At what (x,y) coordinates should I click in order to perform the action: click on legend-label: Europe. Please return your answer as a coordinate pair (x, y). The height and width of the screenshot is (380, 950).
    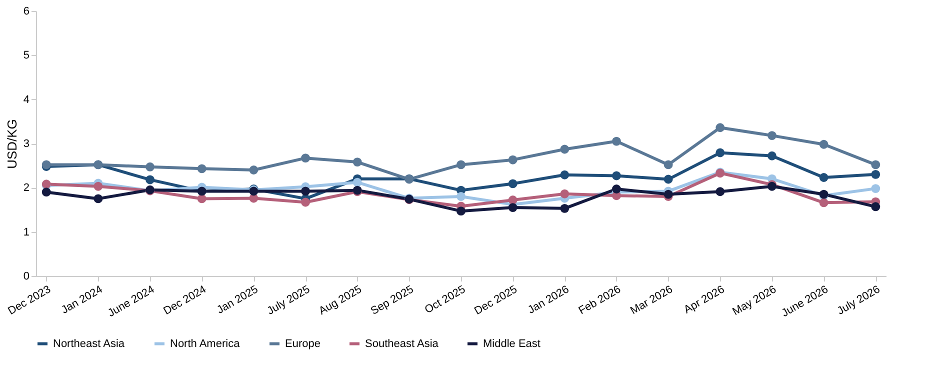
    Looking at the image, I should click on (302, 344).